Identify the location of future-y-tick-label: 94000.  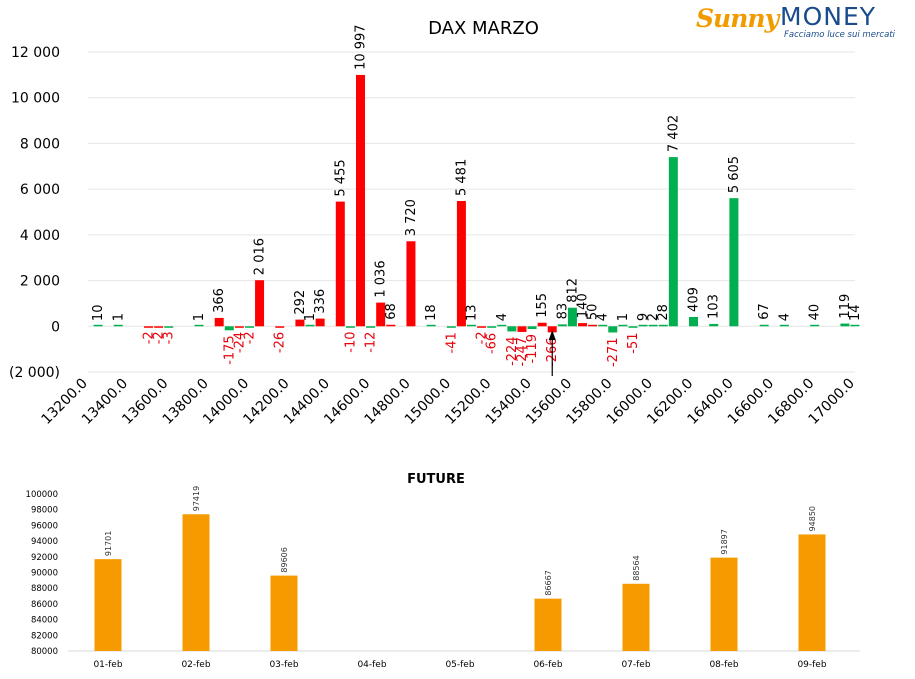
(44, 542).